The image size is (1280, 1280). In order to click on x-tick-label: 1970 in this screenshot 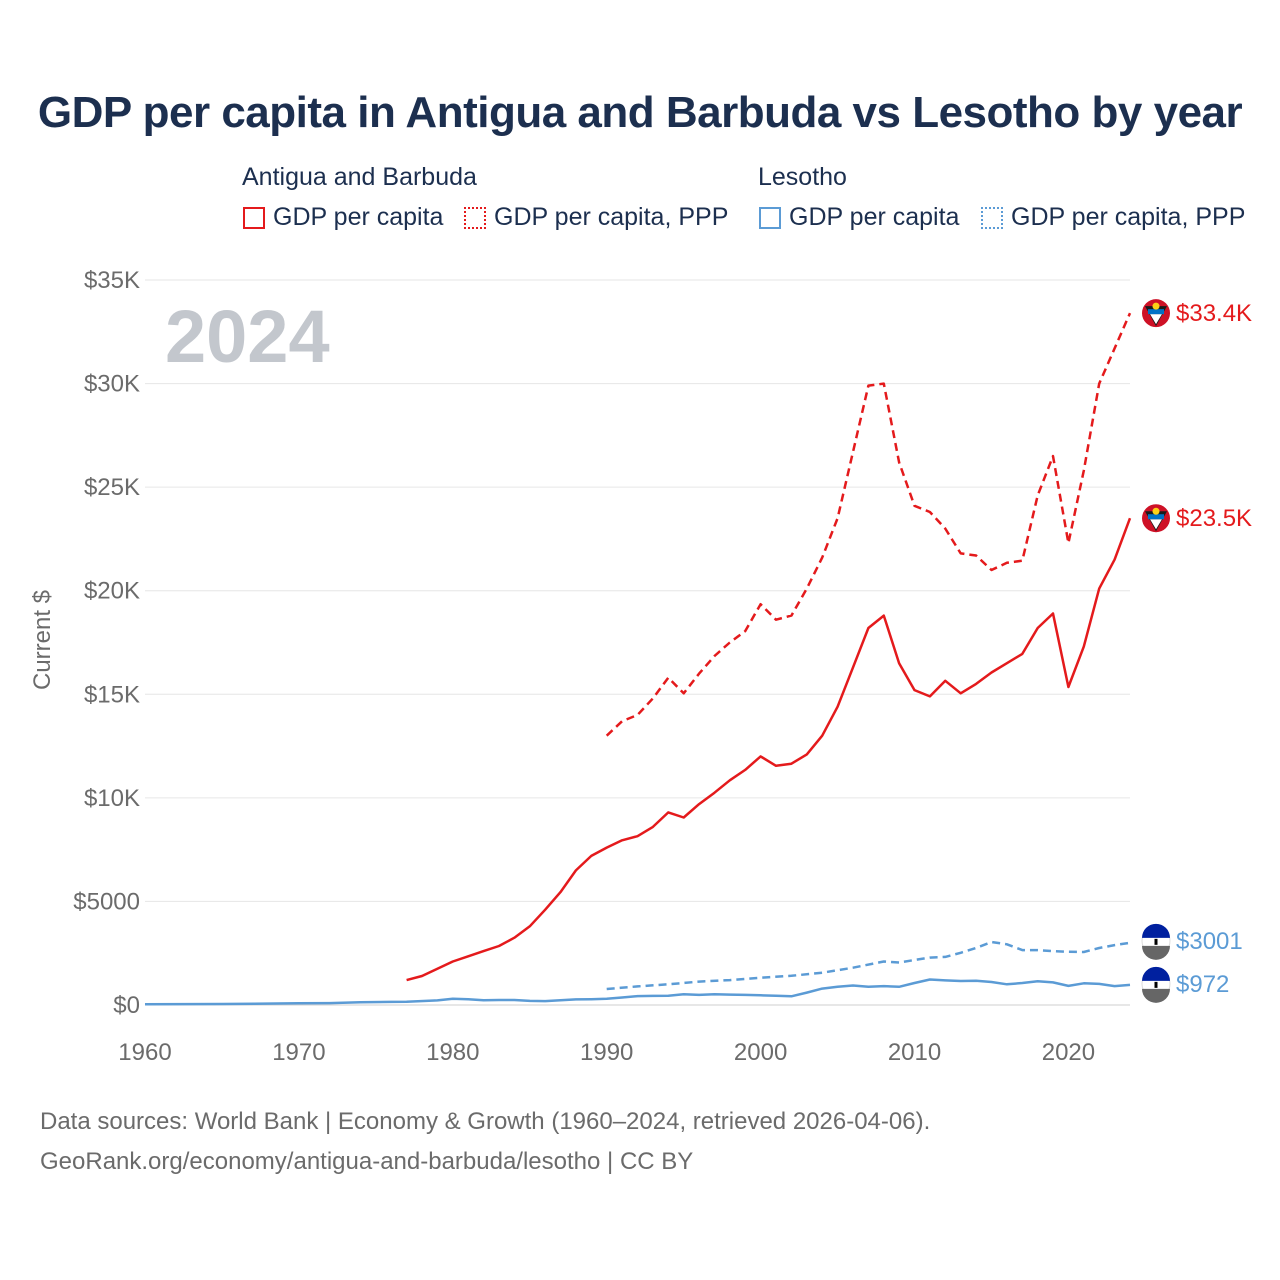, I will do `click(298, 1052)`.